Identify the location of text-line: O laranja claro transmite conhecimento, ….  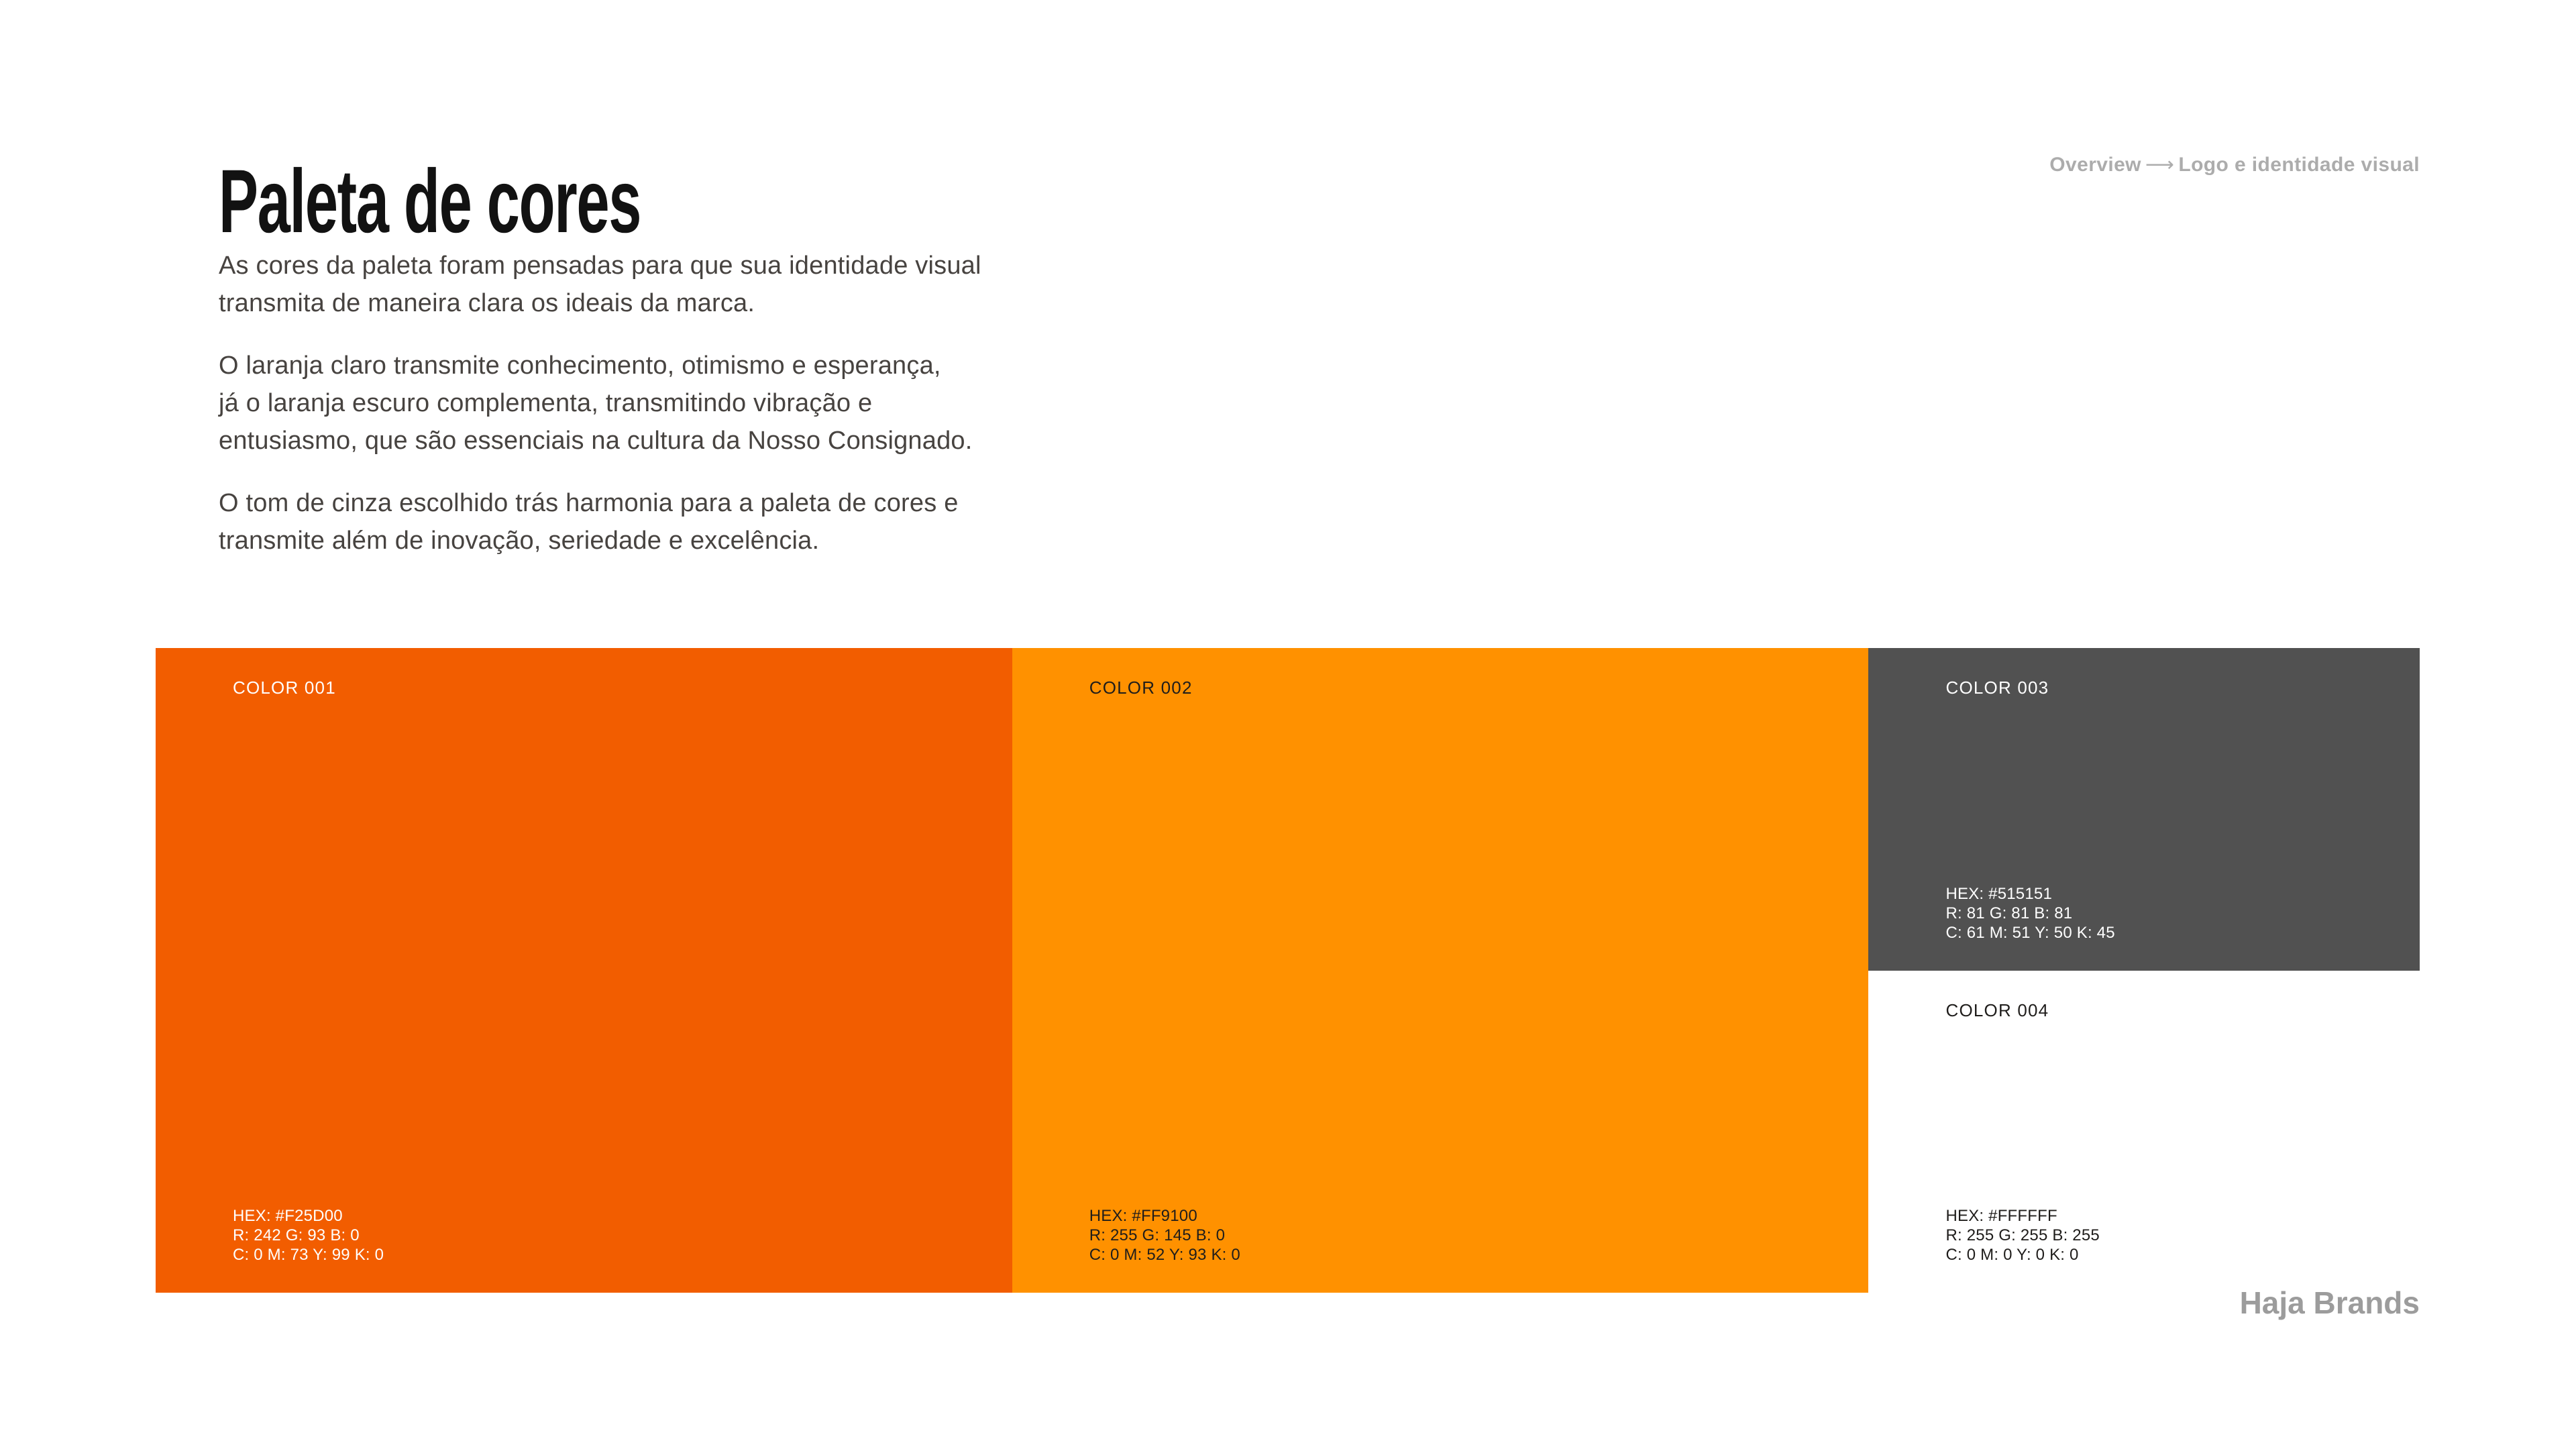
(580, 366).